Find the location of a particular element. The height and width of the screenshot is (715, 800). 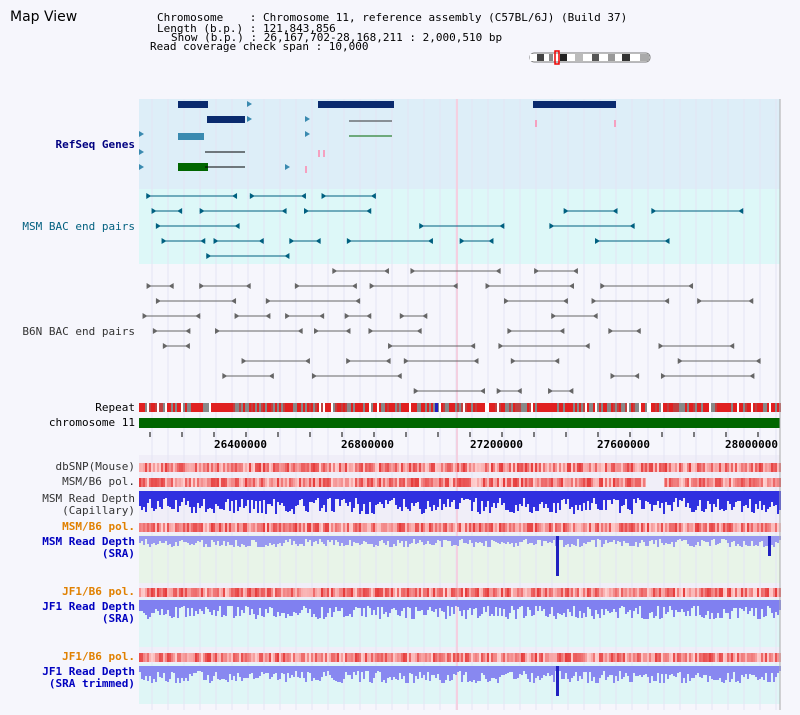

track-label-jf1-depth-sra: JF1 Read Depth is located at coordinates (88, 606).